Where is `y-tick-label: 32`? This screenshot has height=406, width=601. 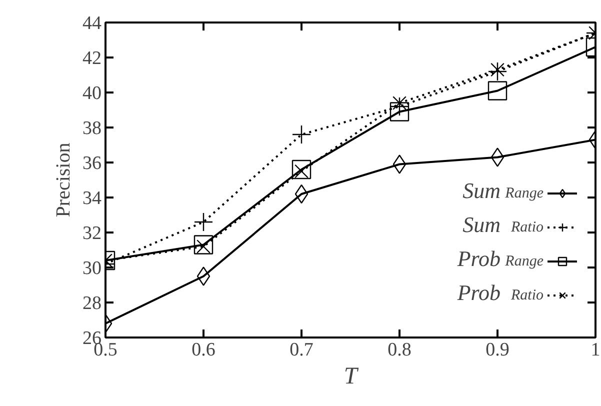
y-tick-label: 32 is located at coordinates (92, 233).